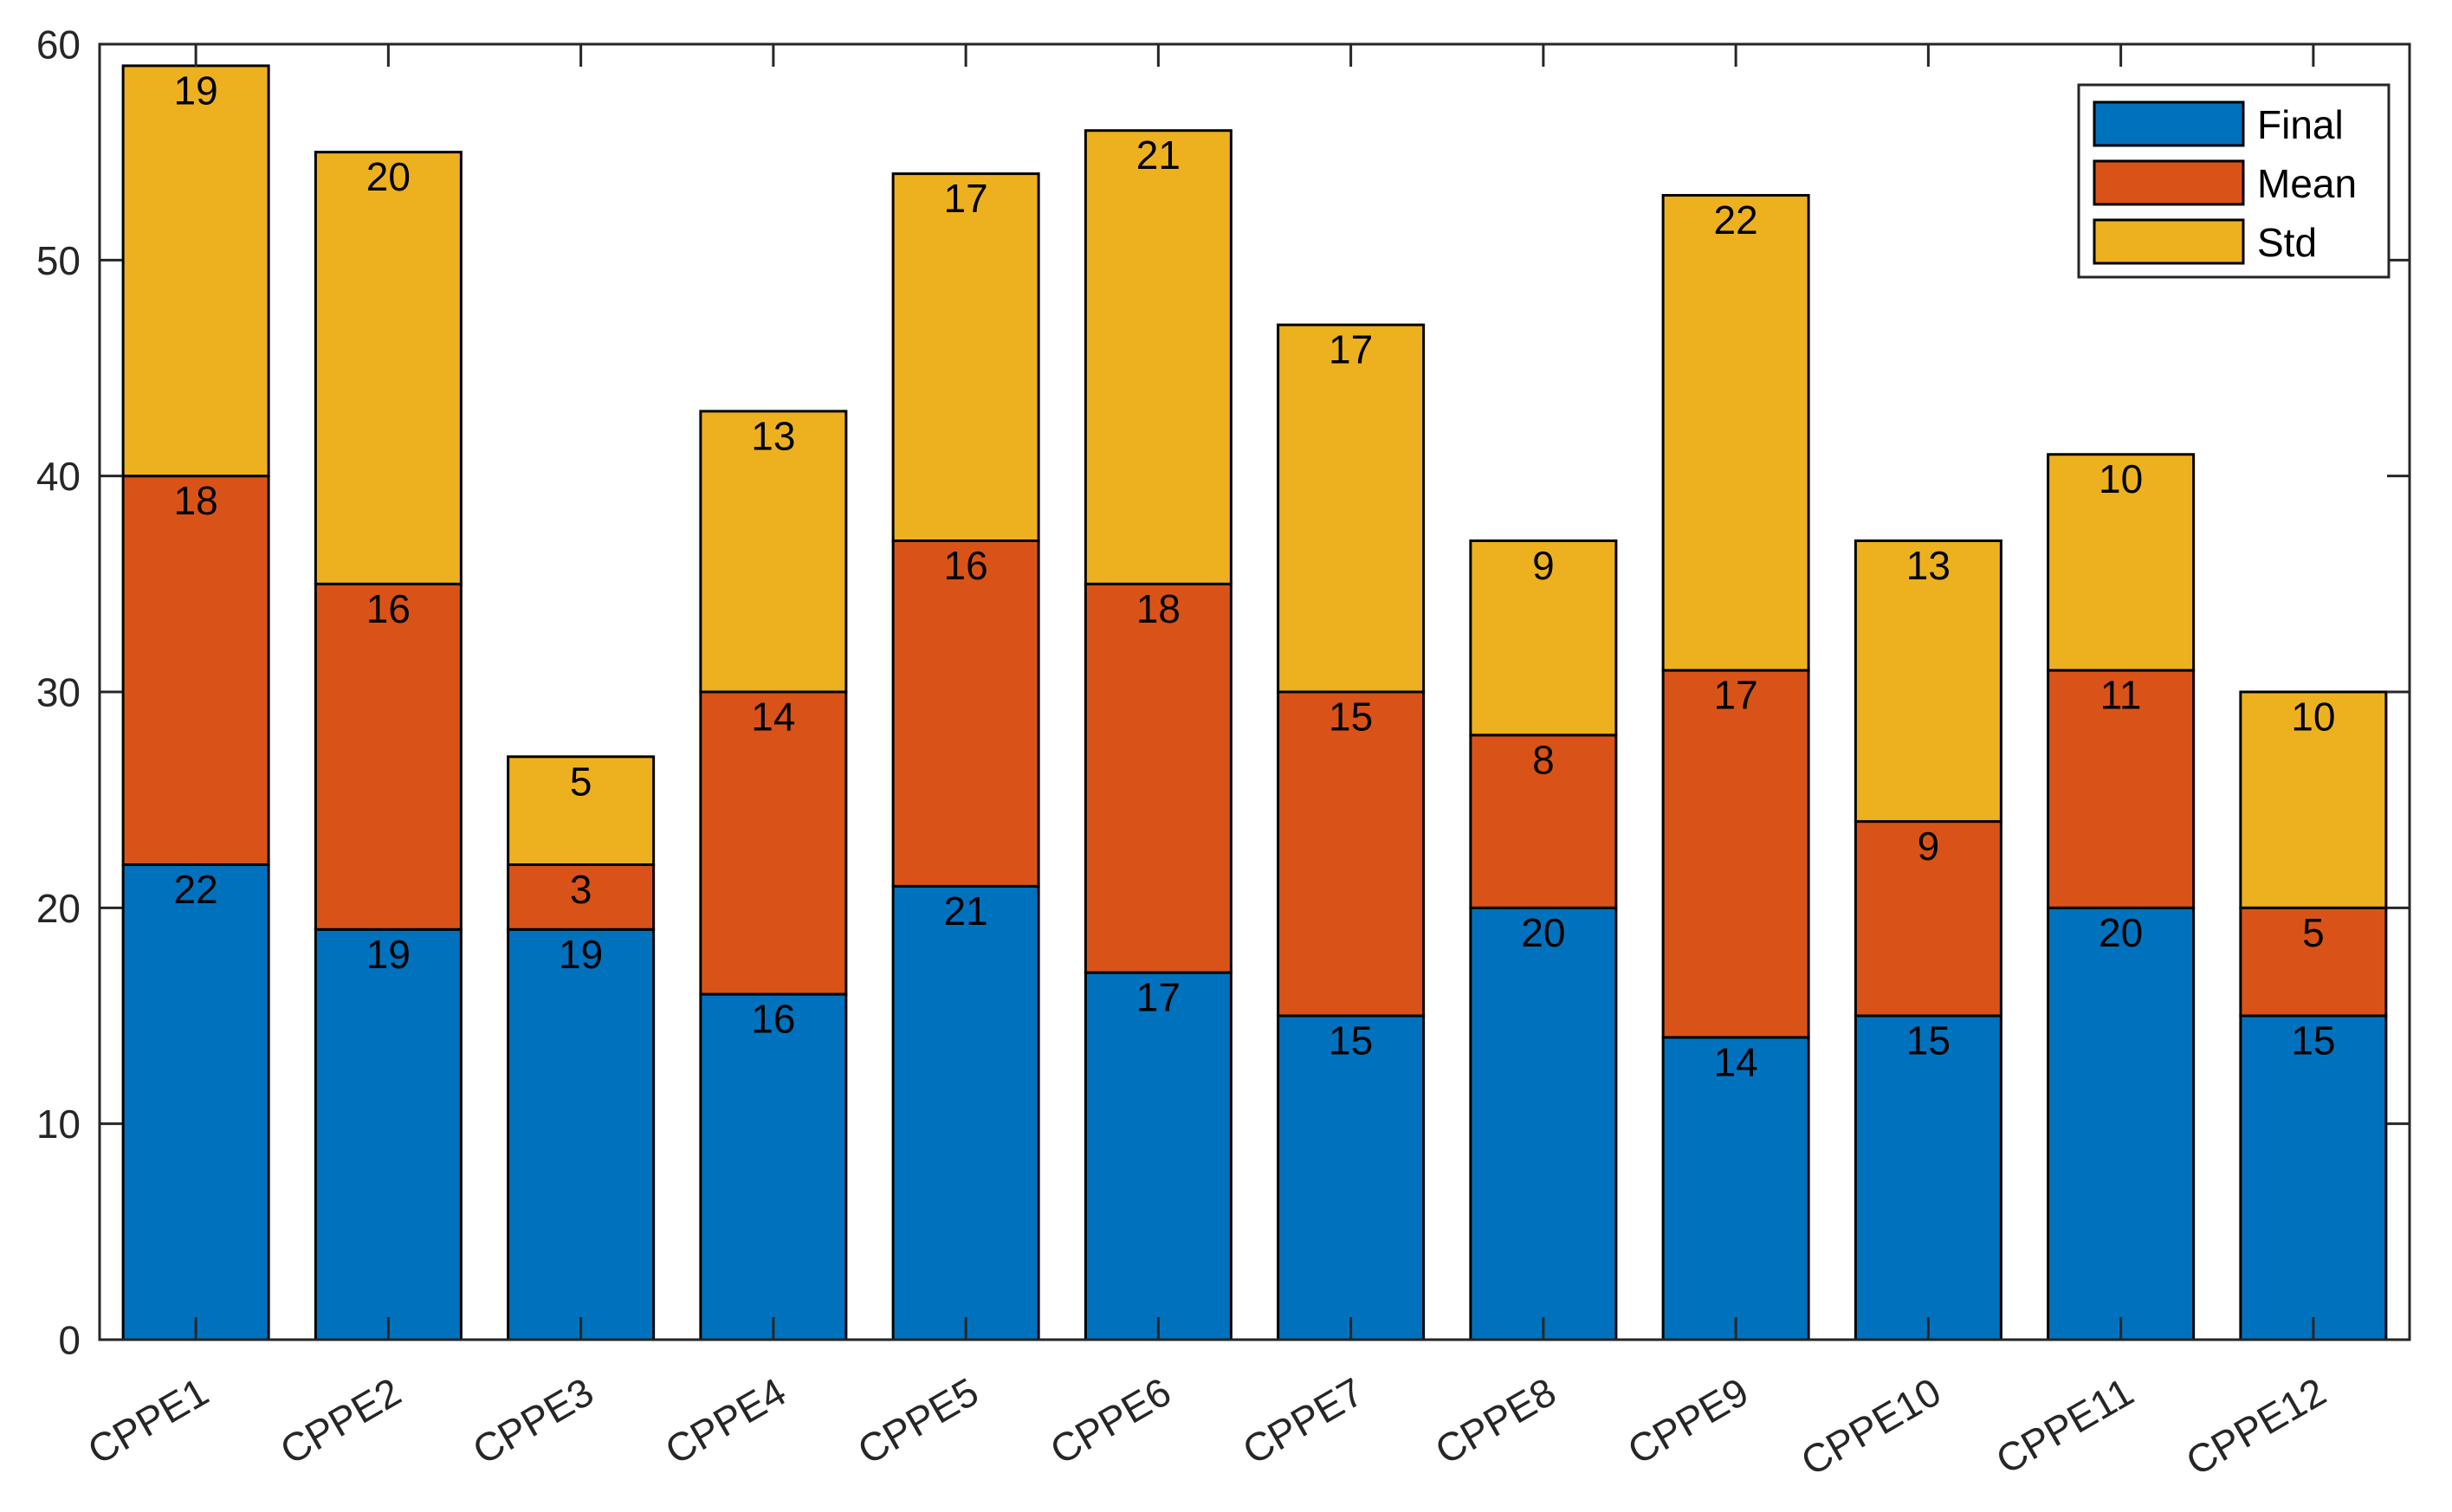 The height and width of the screenshot is (1512, 2452). I want to click on bar-final-cppe4, so click(773, 1166).